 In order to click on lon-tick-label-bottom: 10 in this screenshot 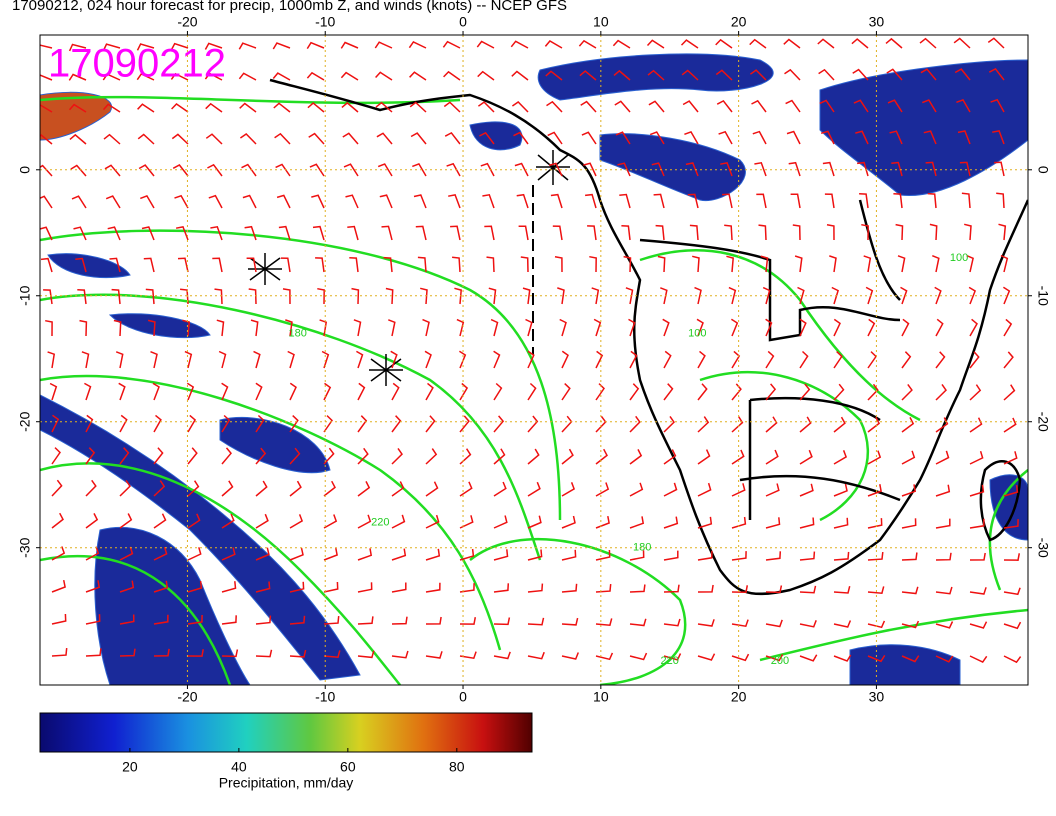, I will do `click(601, 697)`.